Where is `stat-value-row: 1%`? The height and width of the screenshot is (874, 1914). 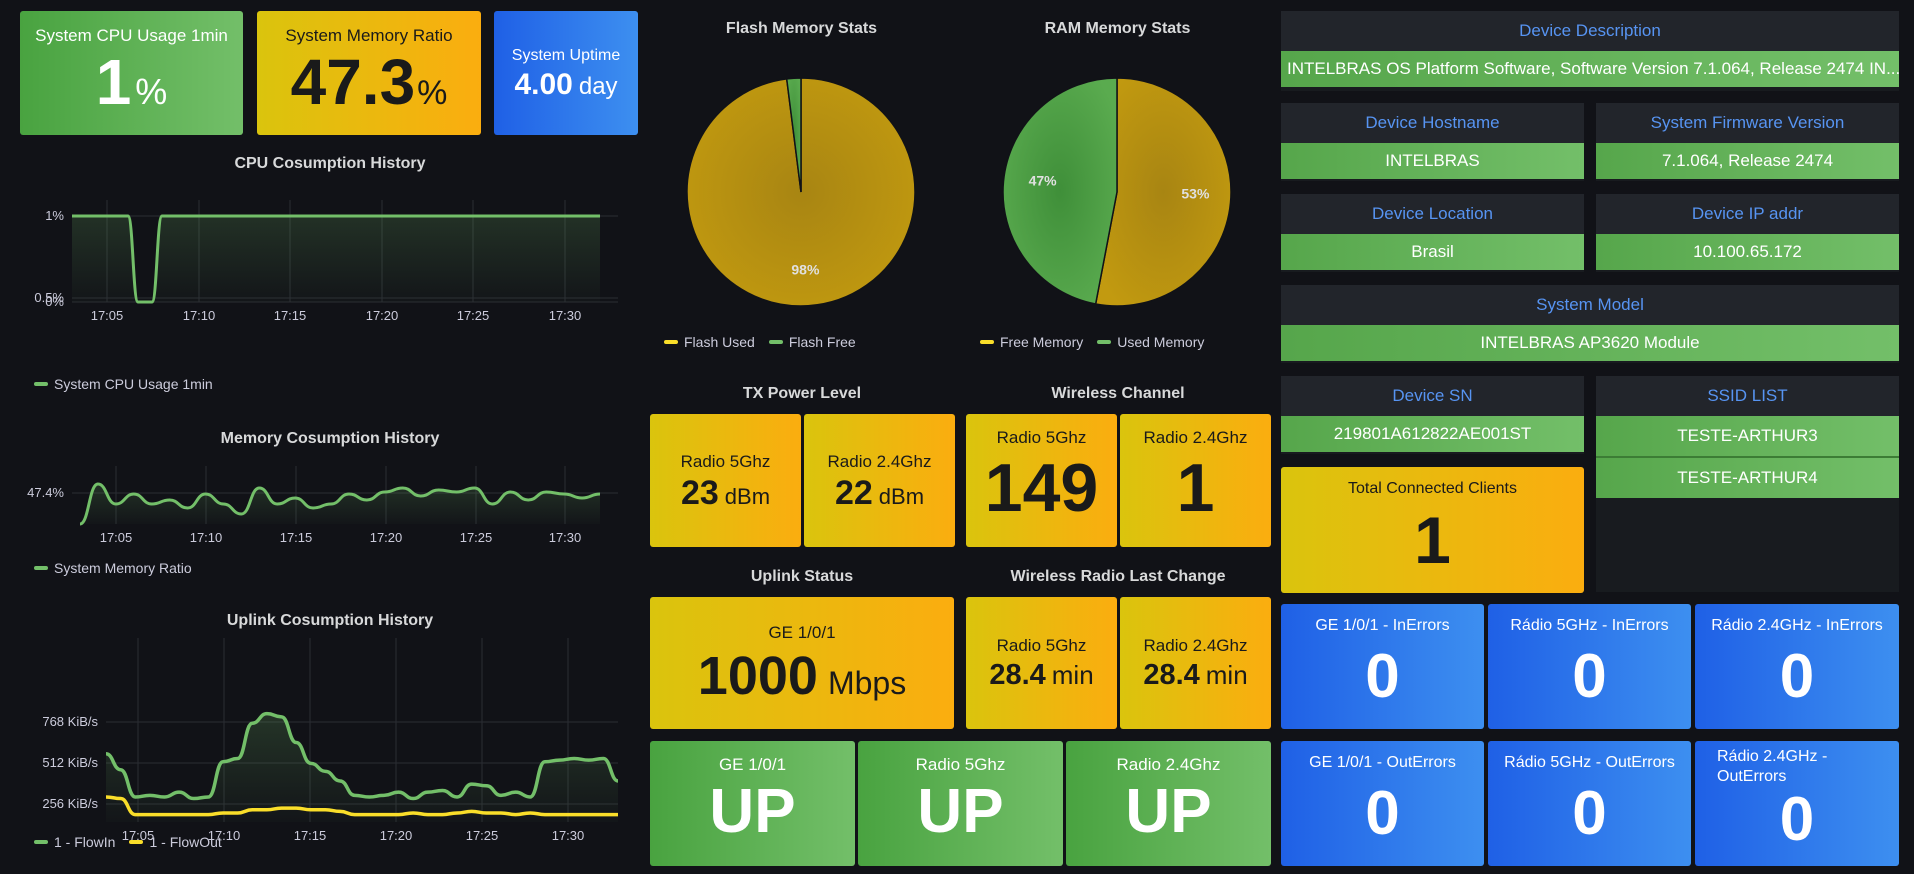
stat-value-row: 1% is located at coordinates (132, 82).